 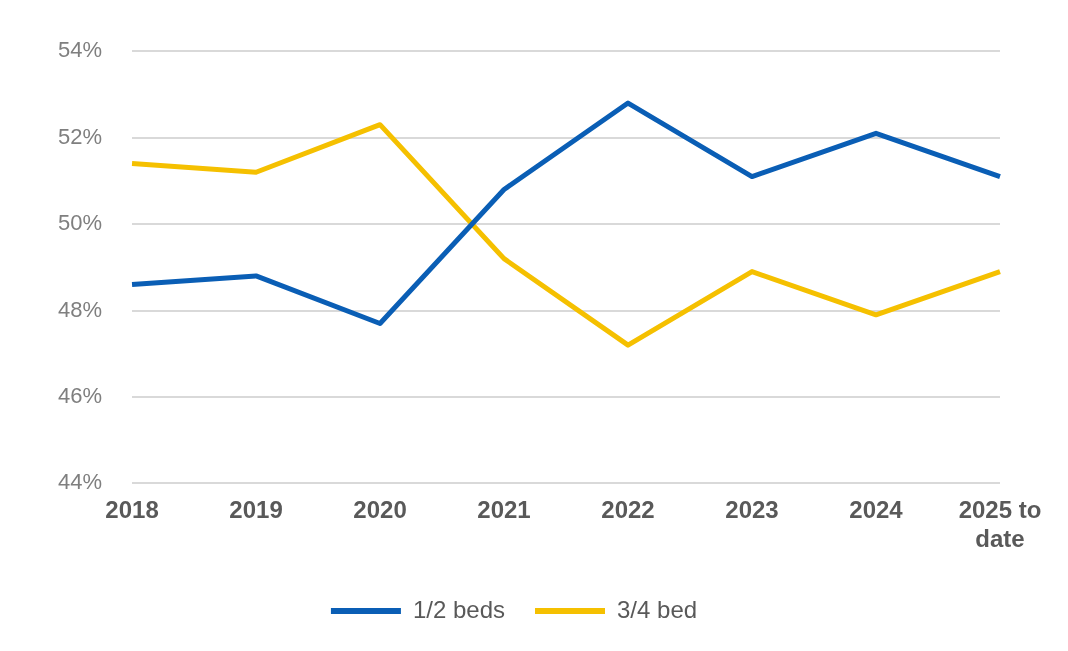 What do you see at coordinates (80, 50) in the screenshot?
I see `y-tick-label: 54%` at bounding box center [80, 50].